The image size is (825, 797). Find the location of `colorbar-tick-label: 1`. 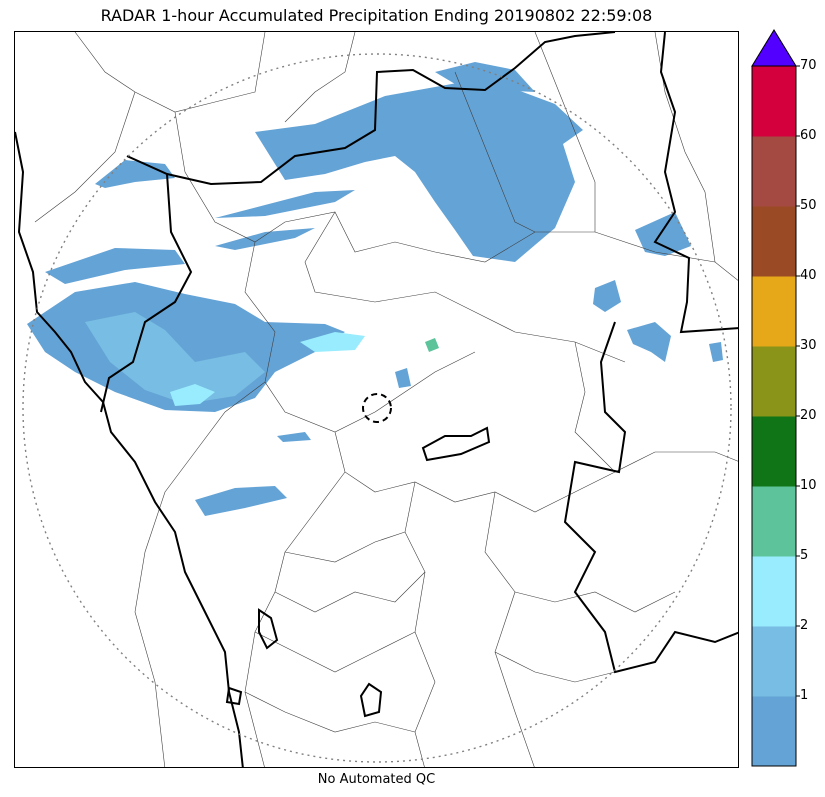

colorbar-tick-label: 1 is located at coordinates (804, 695).